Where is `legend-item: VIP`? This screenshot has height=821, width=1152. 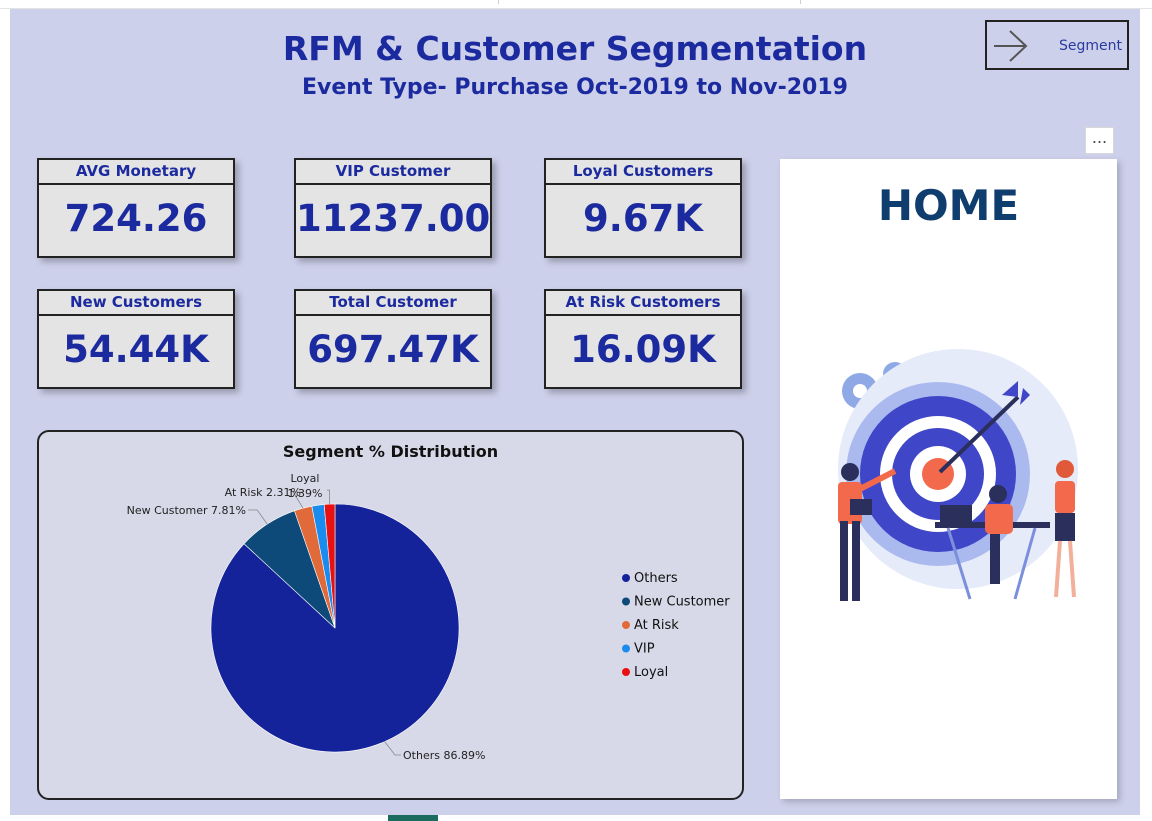 legend-item: VIP is located at coordinates (644, 649).